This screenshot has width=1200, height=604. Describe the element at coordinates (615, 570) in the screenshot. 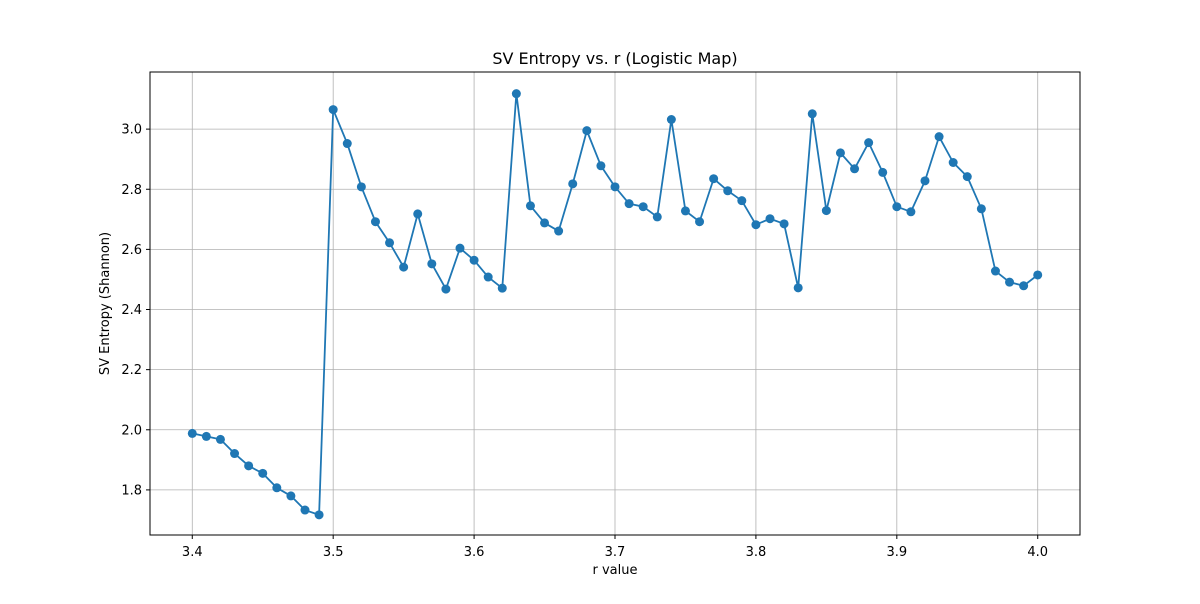

I see `x-axis-title: r value` at that location.